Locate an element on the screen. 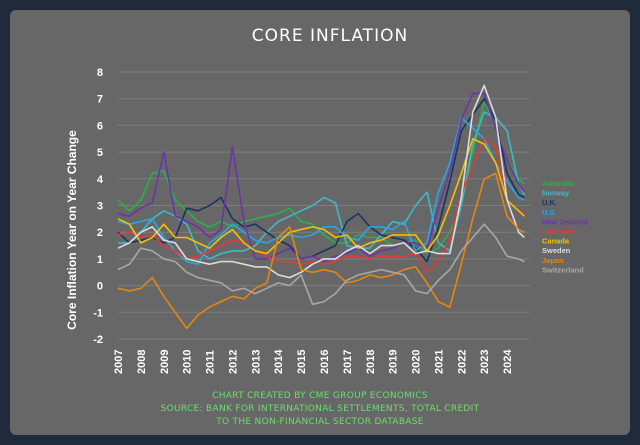 This screenshot has width=640, height=445. legend-entry: Canada is located at coordinates (556, 241).